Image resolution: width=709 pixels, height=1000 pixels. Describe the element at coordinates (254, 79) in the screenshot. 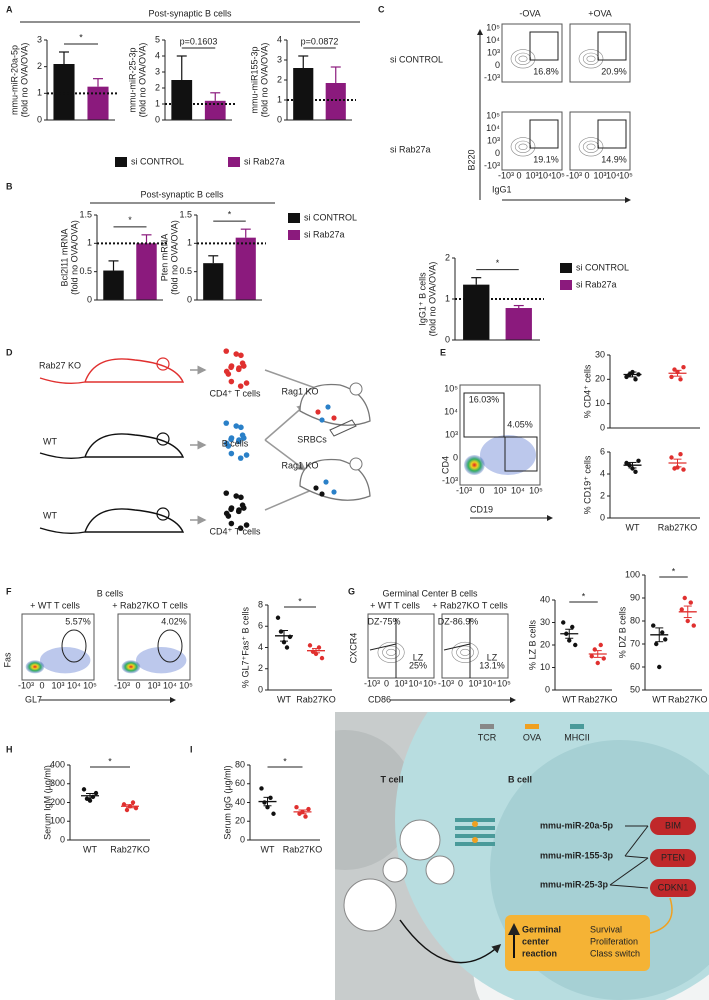

I see `y-axis-label: mmu-miR155-3p` at that location.